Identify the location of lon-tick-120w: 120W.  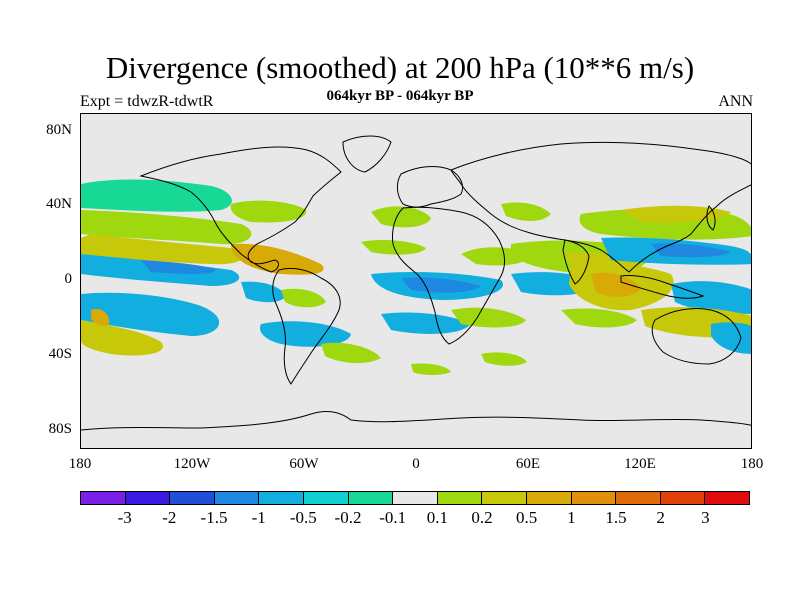
(192, 464).